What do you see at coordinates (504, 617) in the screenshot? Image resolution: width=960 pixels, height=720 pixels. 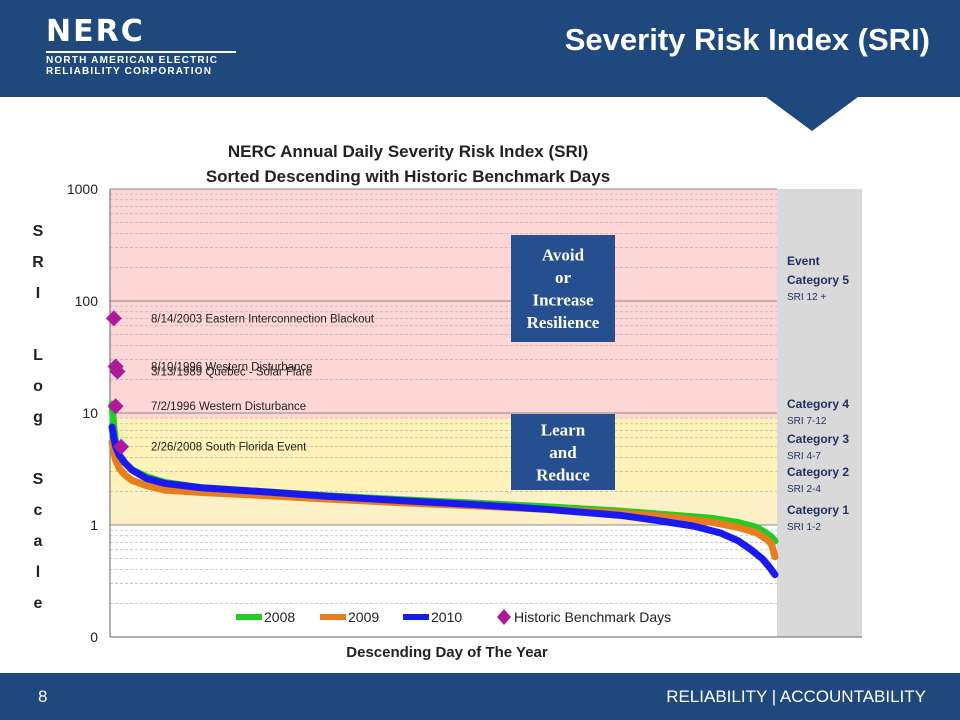 I see `legend-swatch-benchmark` at bounding box center [504, 617].